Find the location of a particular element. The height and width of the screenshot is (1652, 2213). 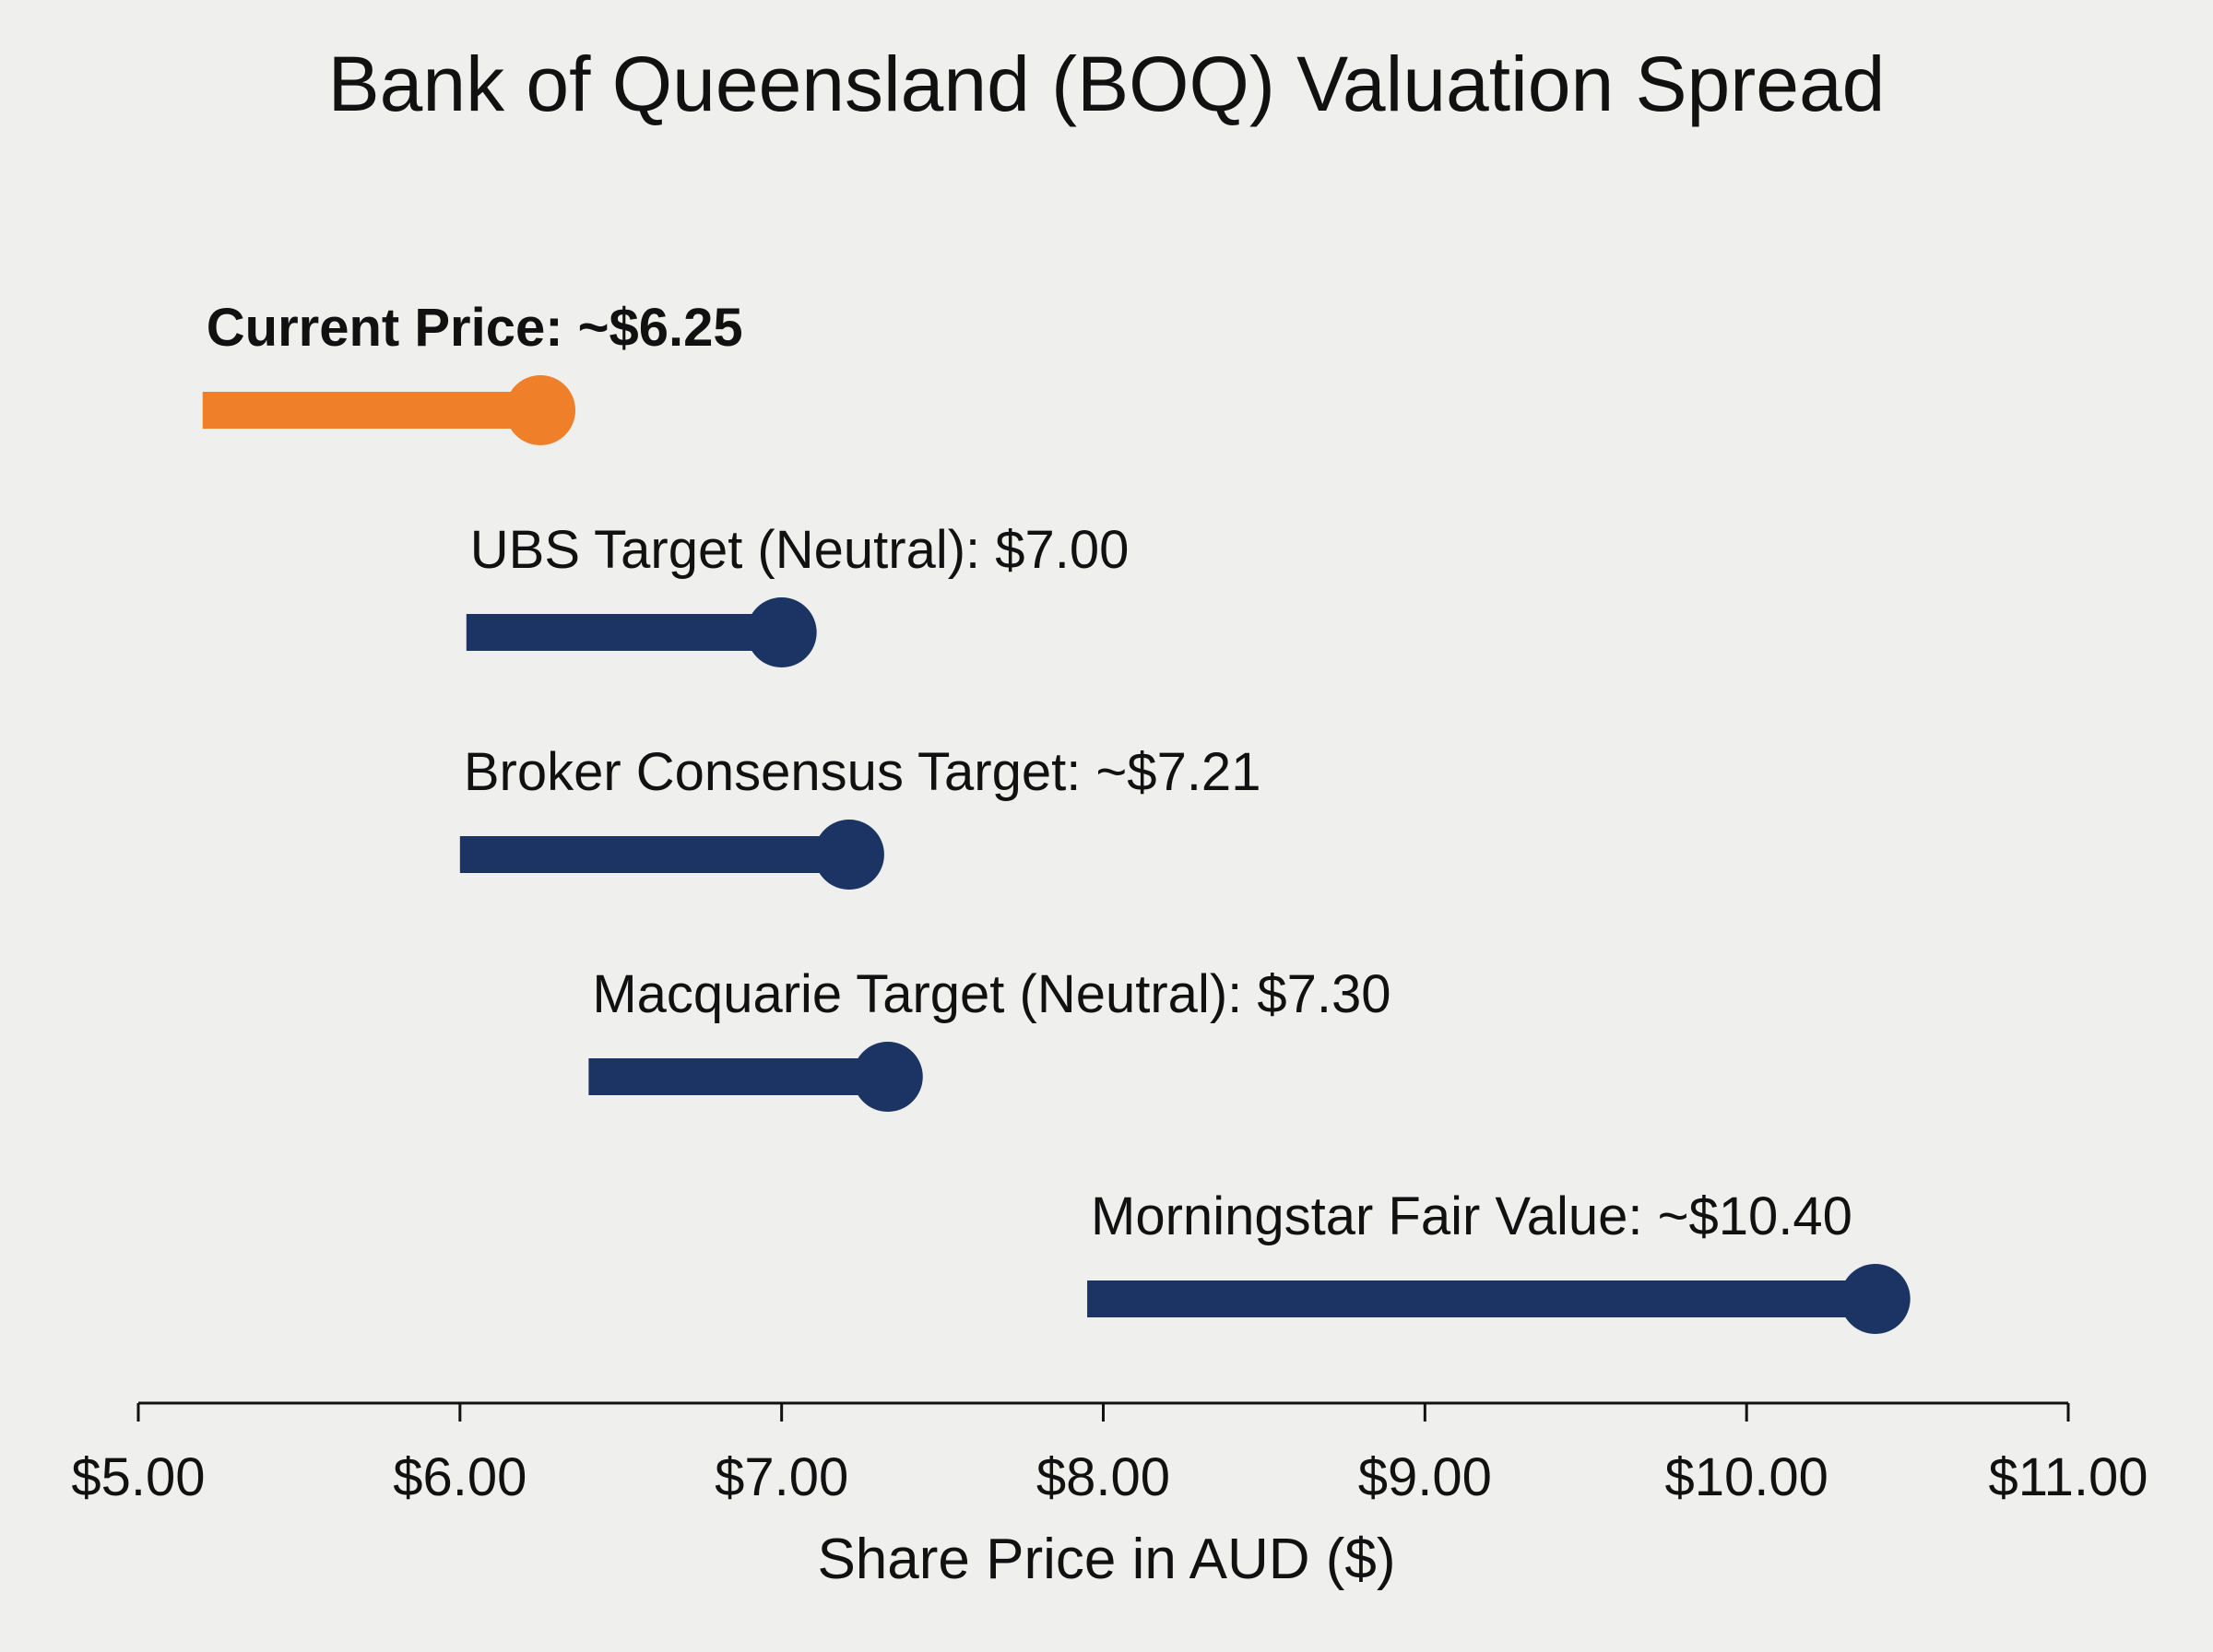

bar-label: Morningstar Fair Value: ~$10.40 is located at coordinates (1471, 1216).